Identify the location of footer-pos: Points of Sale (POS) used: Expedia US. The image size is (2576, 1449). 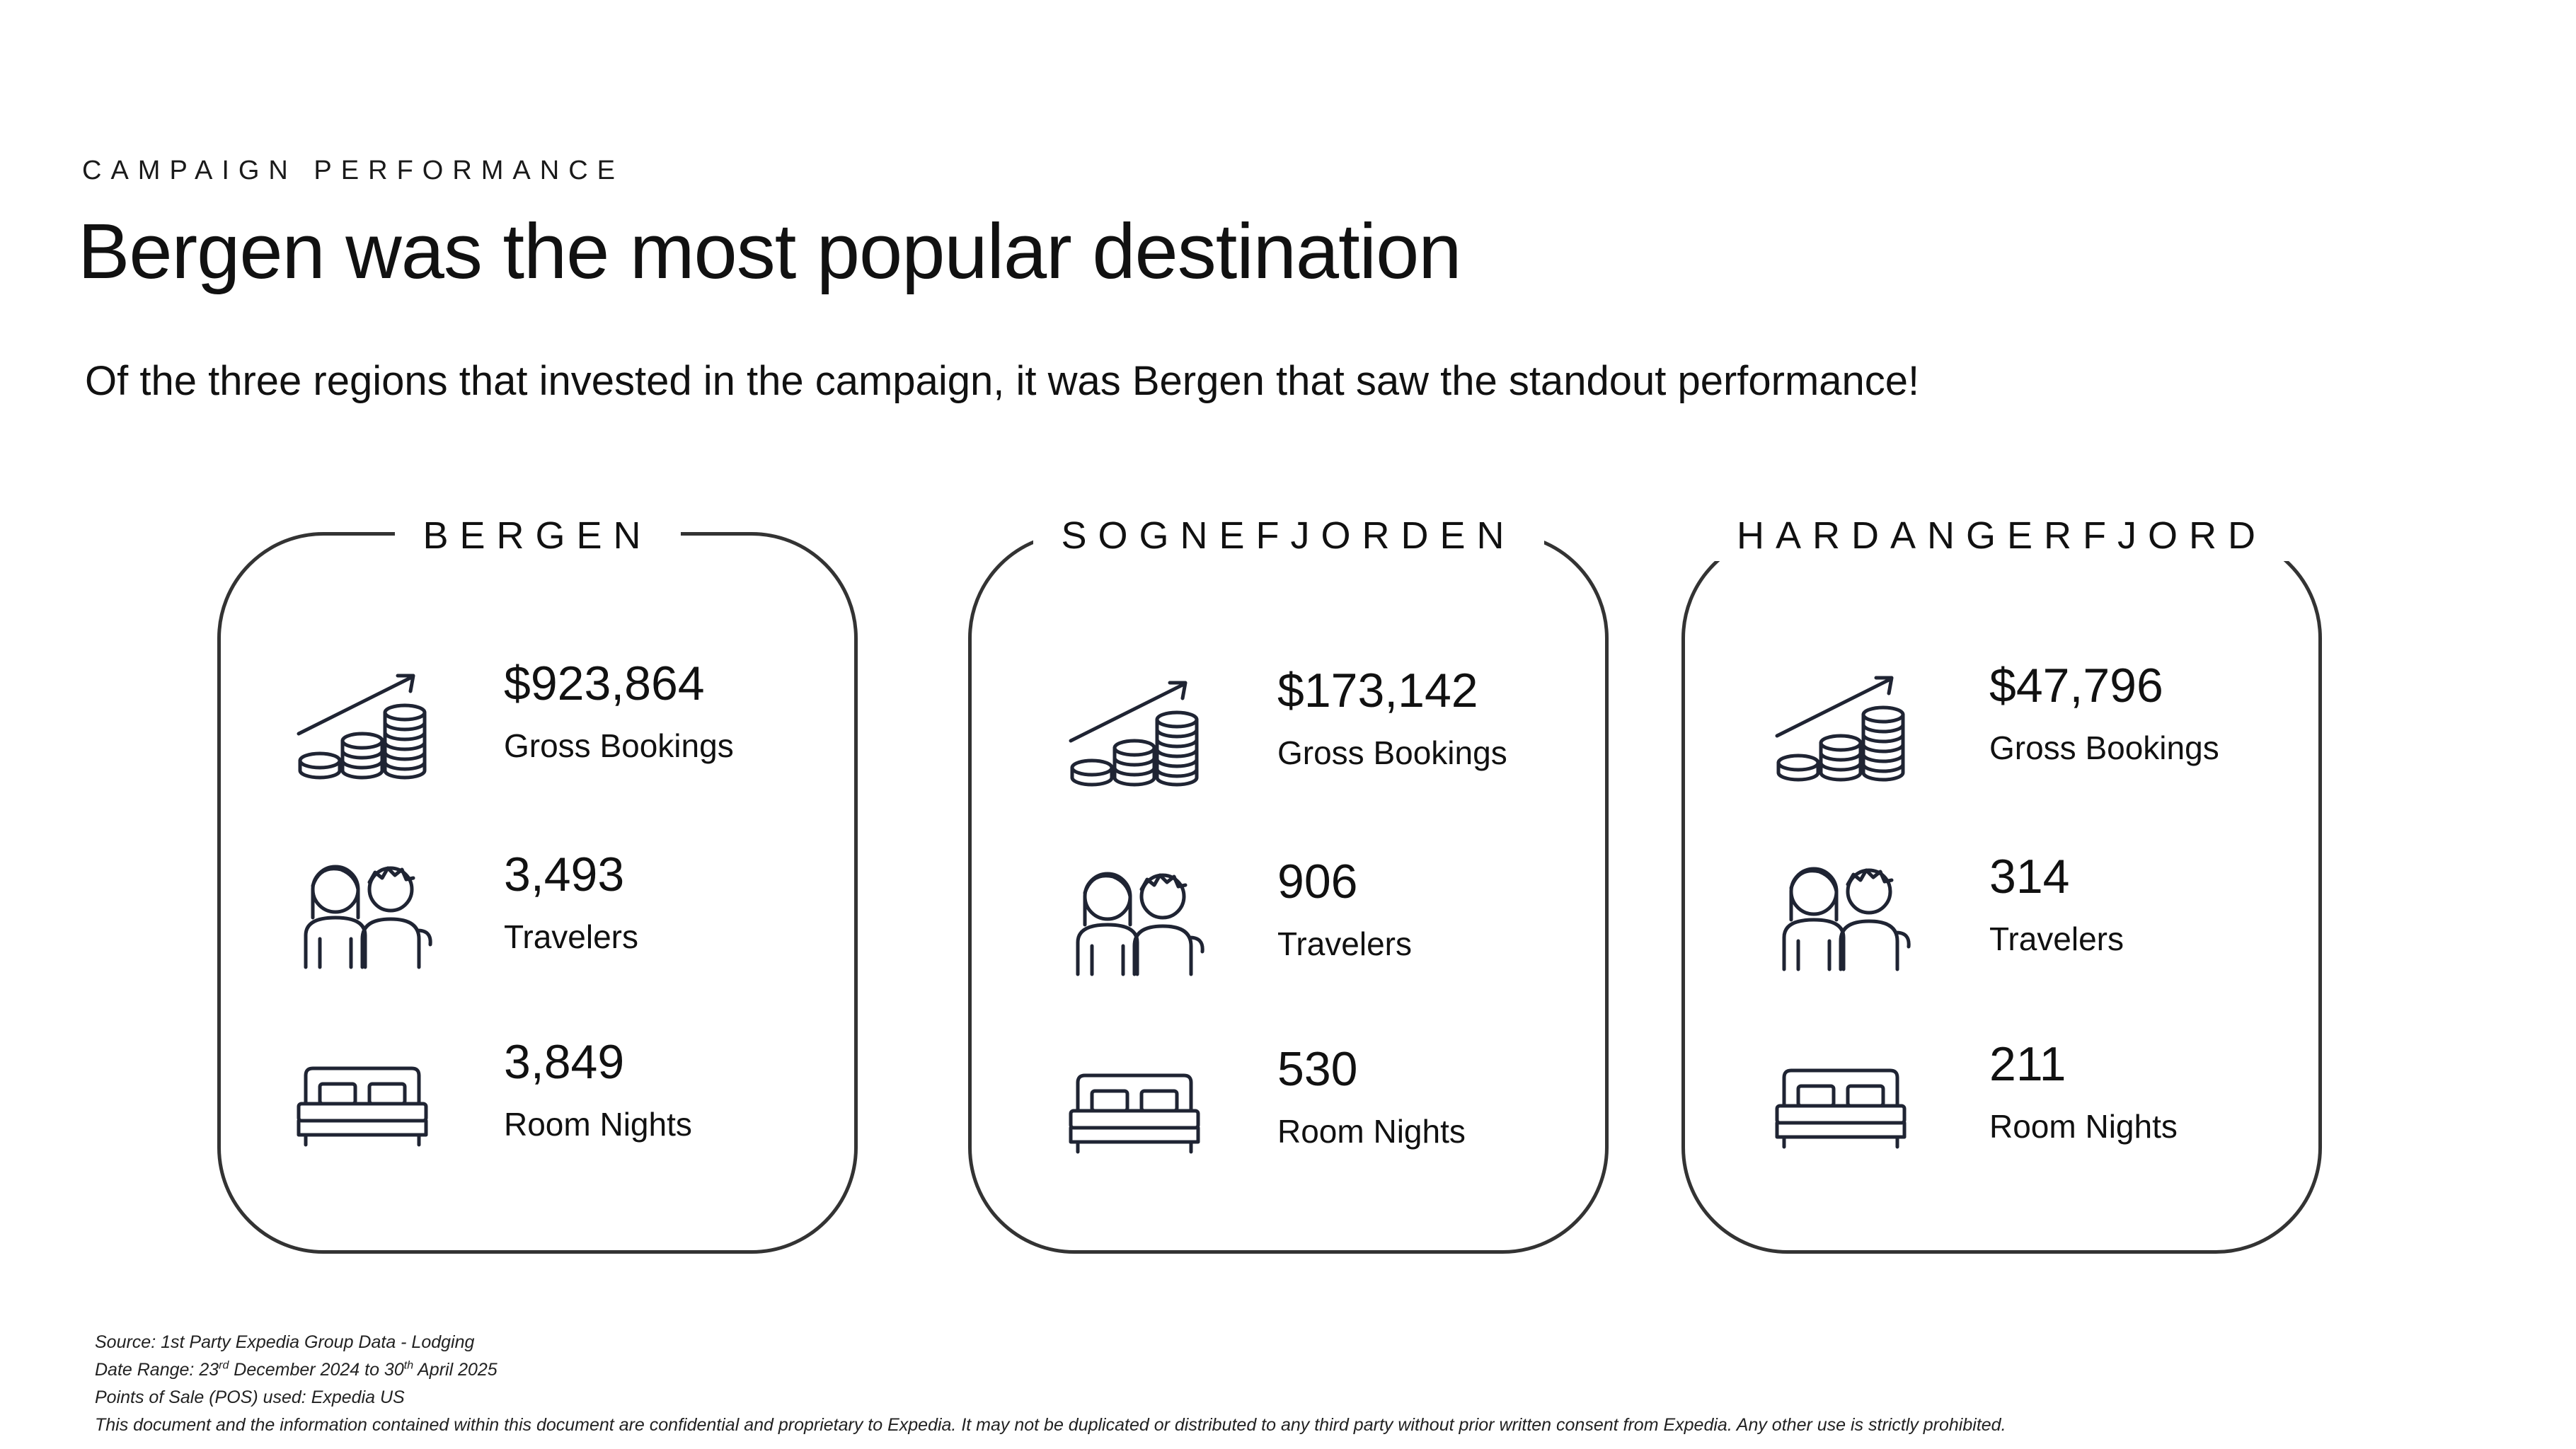
(250, 1397).